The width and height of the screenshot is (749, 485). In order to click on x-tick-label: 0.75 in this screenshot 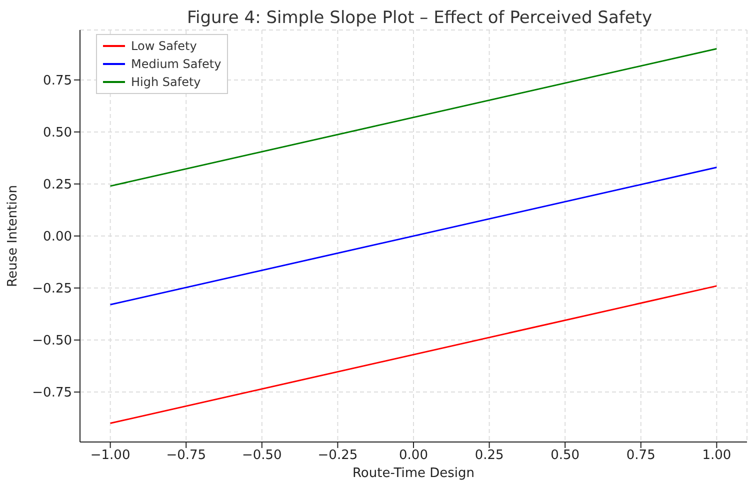, I will do `click(641, 456)`.